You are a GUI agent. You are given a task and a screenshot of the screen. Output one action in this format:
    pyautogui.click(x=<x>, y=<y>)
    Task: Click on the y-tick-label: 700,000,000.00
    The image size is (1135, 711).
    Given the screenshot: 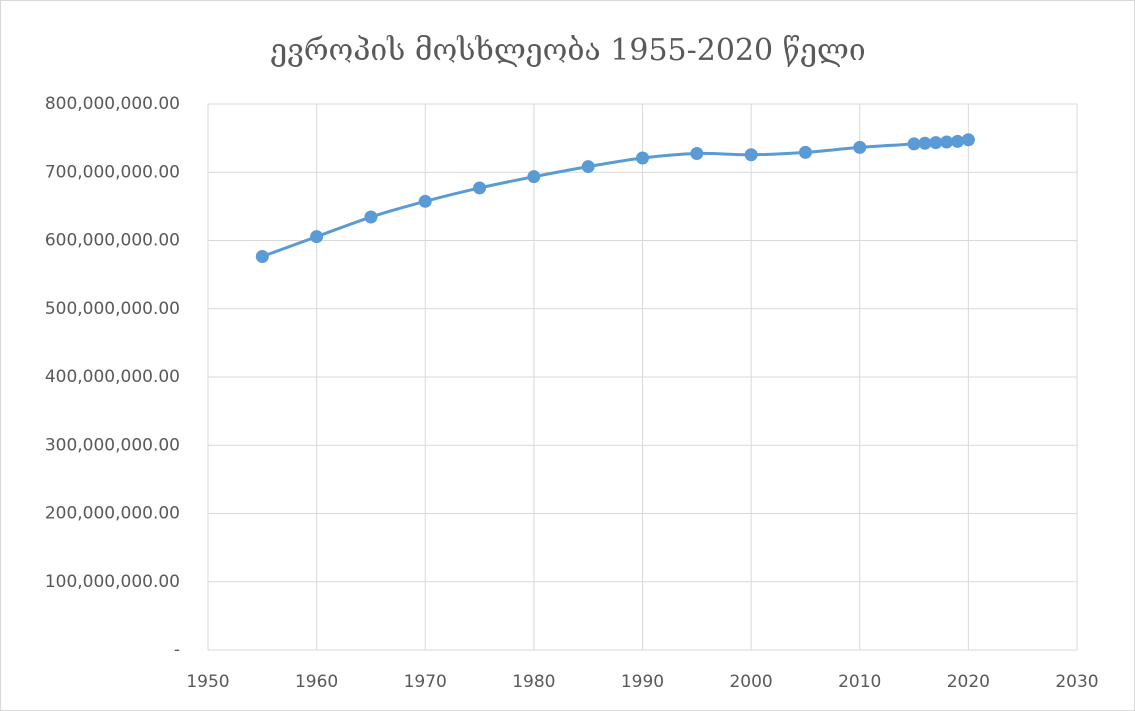 What is the action you would take?
    pyautogui.click(x=112, y=172)
    